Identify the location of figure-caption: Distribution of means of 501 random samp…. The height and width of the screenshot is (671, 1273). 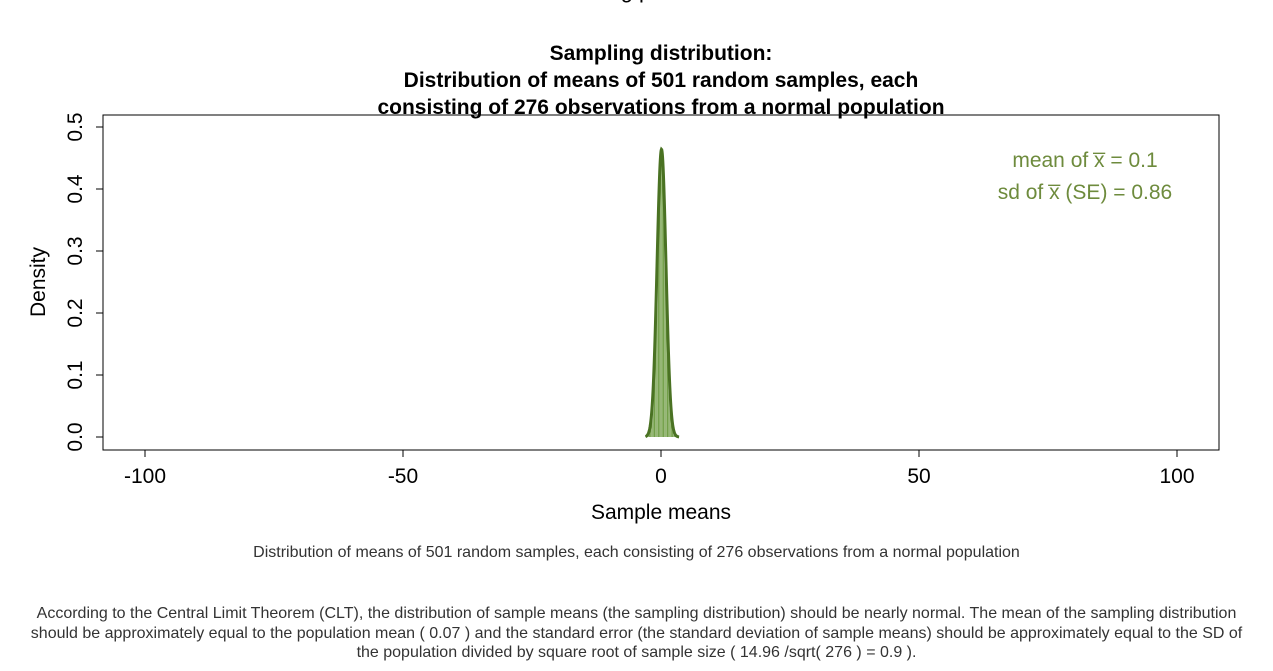
(636, 552).